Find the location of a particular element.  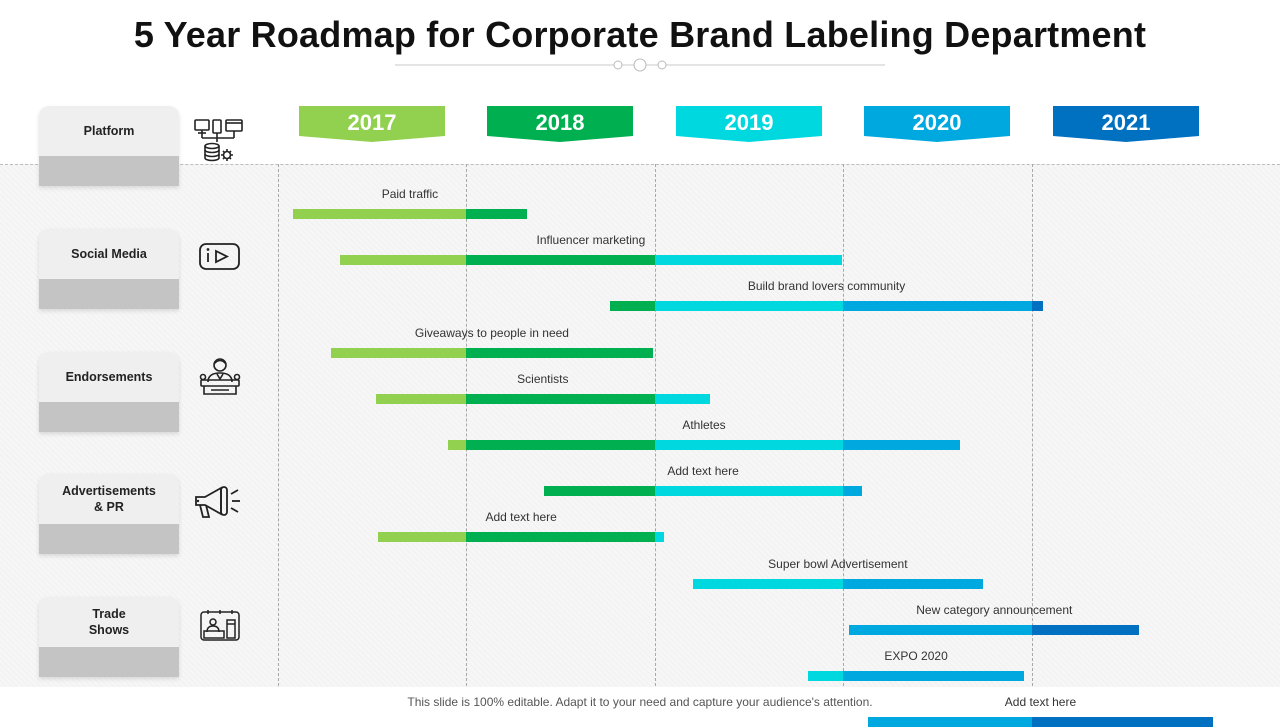

category-label: Social Media is located at coordinates (109, 254).